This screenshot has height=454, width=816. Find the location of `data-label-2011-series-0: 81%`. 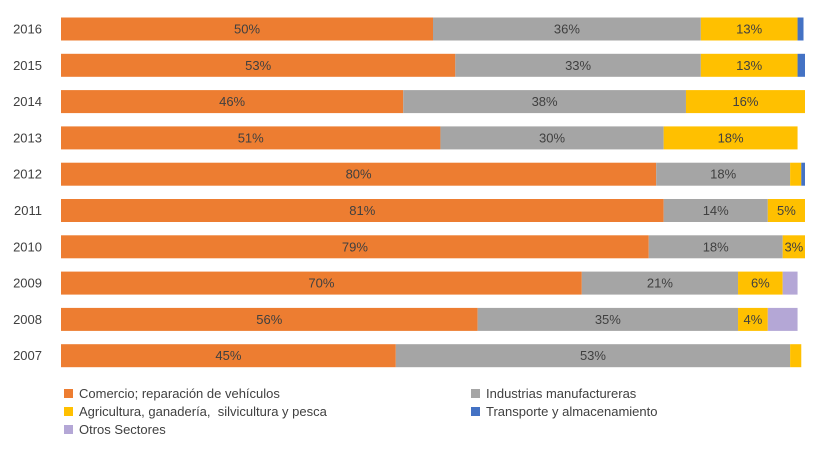

data-label-2011-series-0: 81% is located at coordinates (362, 210).